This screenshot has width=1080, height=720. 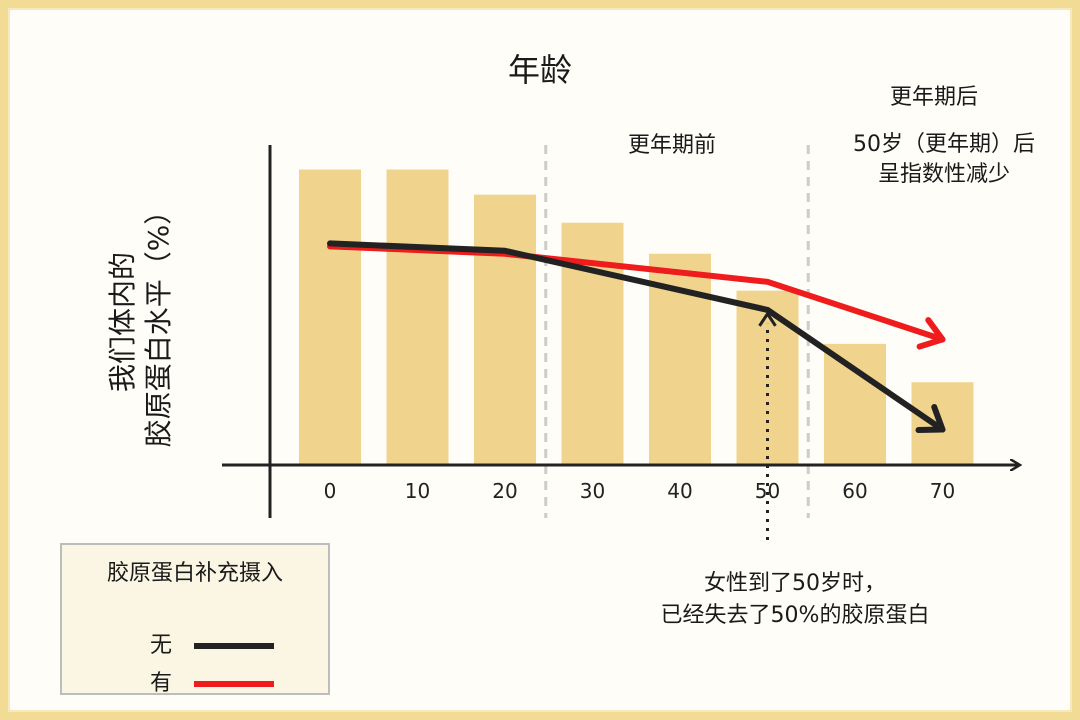 What do you see at coordinates (679, 491) in the screenshot?
I see `x-tick-40: 40` at bounding box center [679, 491].